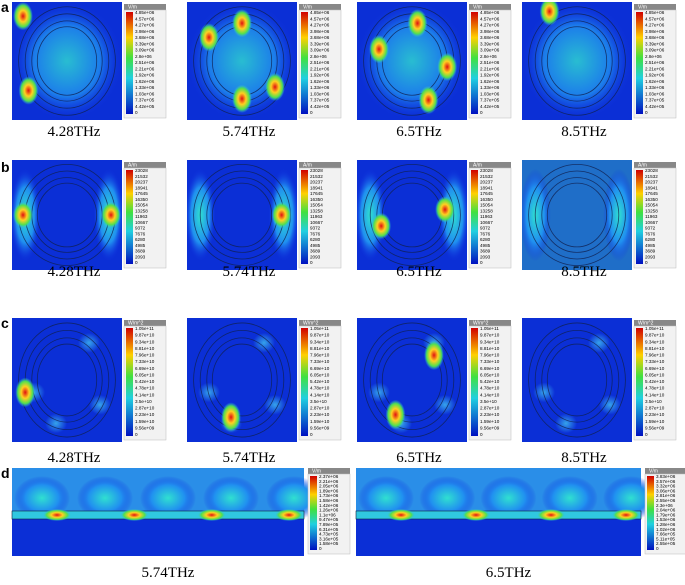 Image resolution: width=685 pixels, height=585 pixels. What do you see at coordinates (320, 87) in the screenshot?
I see `colorbar-tick-label: 1.33e+06` at bounding box center [320, 87].